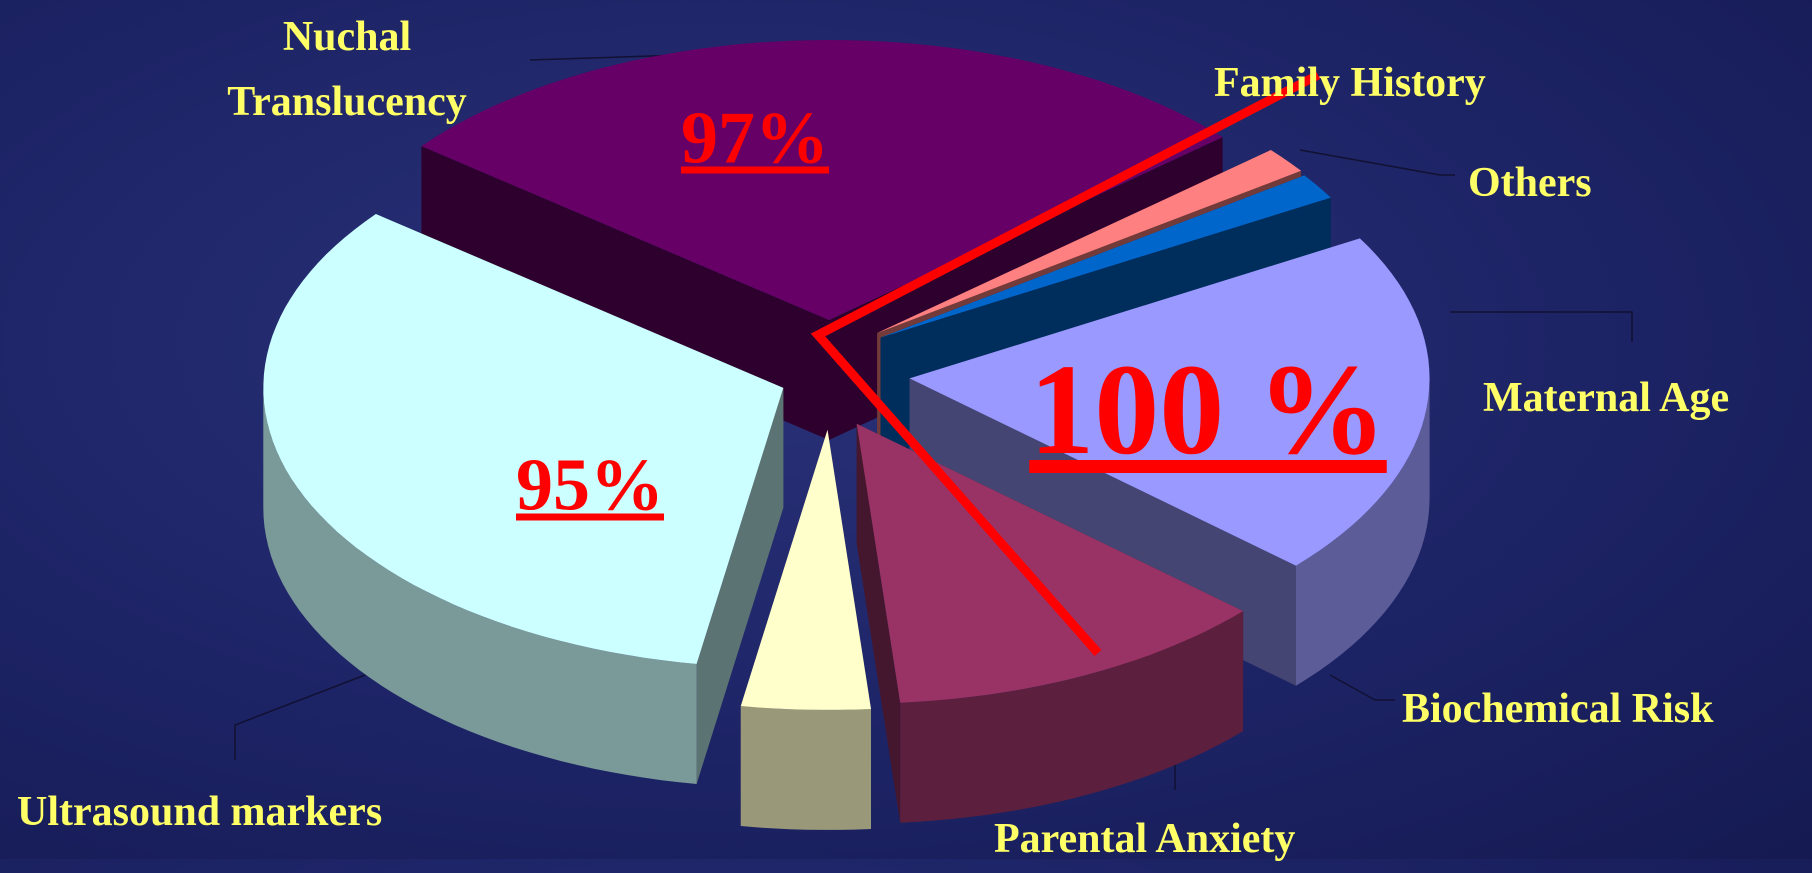 The image size is (1812, 873). I want to click on slice-label: Family History, so click(1350, 83).